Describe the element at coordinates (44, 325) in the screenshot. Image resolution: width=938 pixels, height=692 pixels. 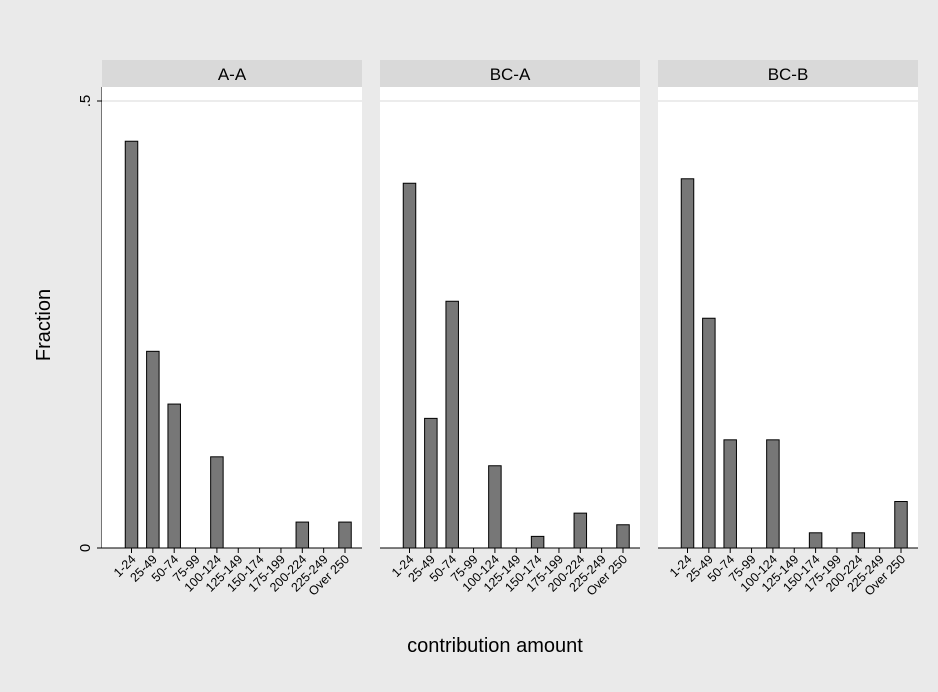
I see `y-axis-label: Fraction` at that location.